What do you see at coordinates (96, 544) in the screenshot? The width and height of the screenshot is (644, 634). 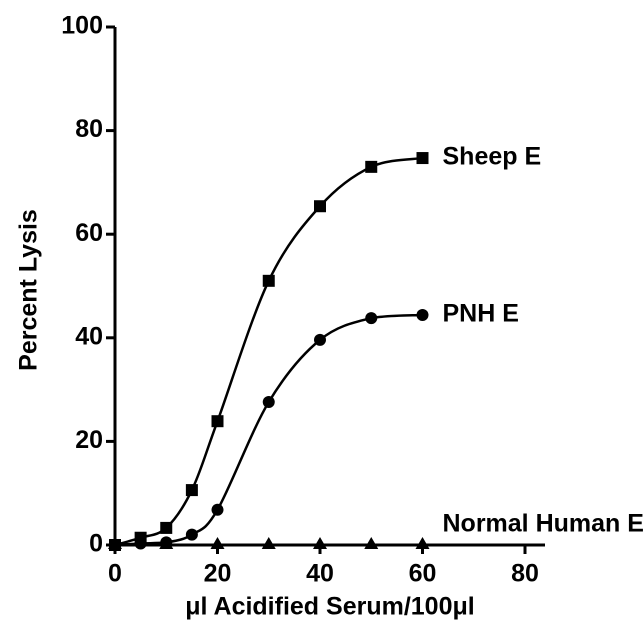 I see `y-tick-label: 0` at bounding box center [96, 544].